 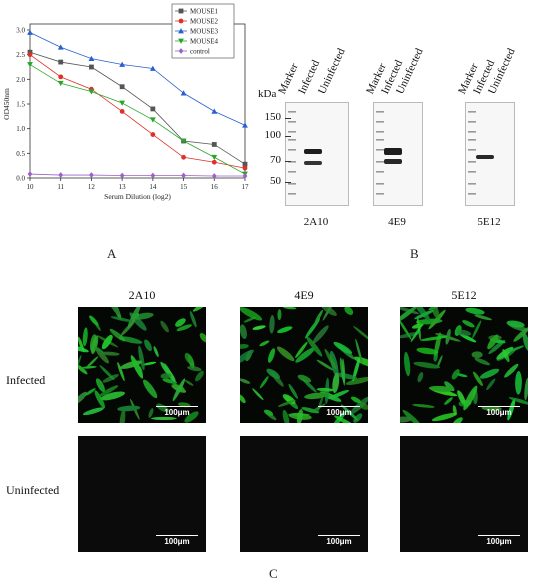 I want to click on y-tick-label: 0.5, so click(x=20, y=154).